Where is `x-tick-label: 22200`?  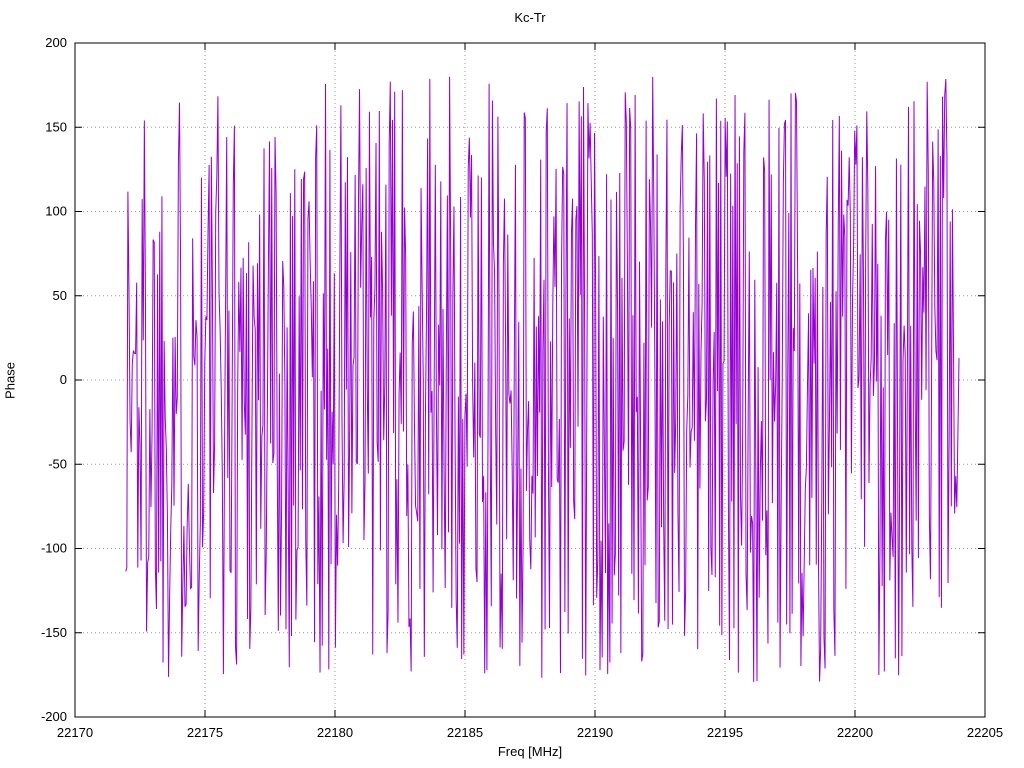
x-tick-label: 22200 is located at coordinates (855, 732).